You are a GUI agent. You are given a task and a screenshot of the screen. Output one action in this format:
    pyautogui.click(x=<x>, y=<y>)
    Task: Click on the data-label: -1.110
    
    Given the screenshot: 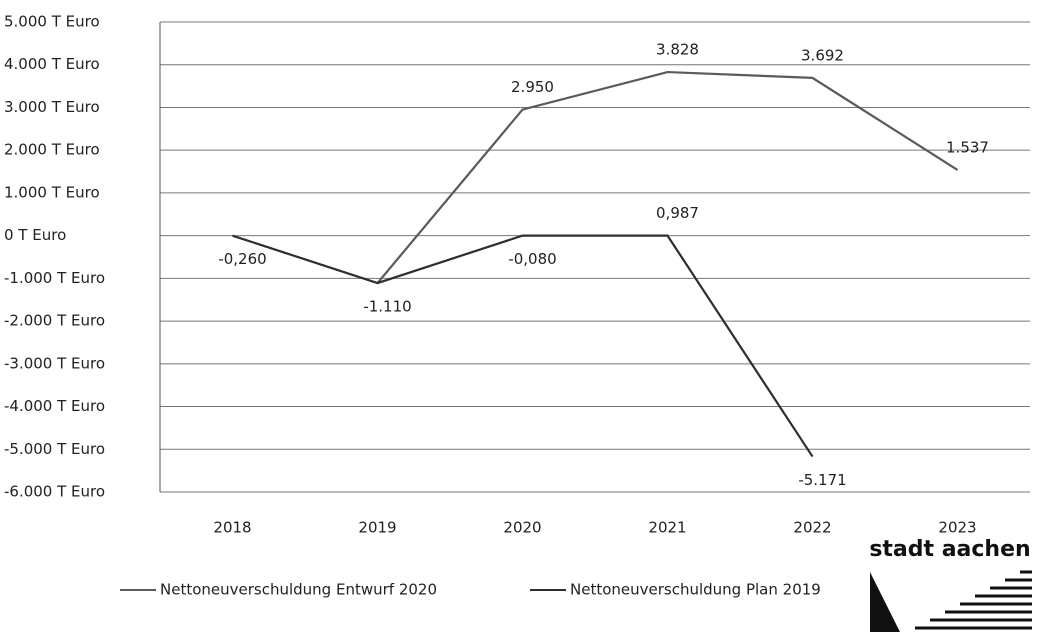 What is the action you would take?
    pyautogui.click(x=387, y=307)
    